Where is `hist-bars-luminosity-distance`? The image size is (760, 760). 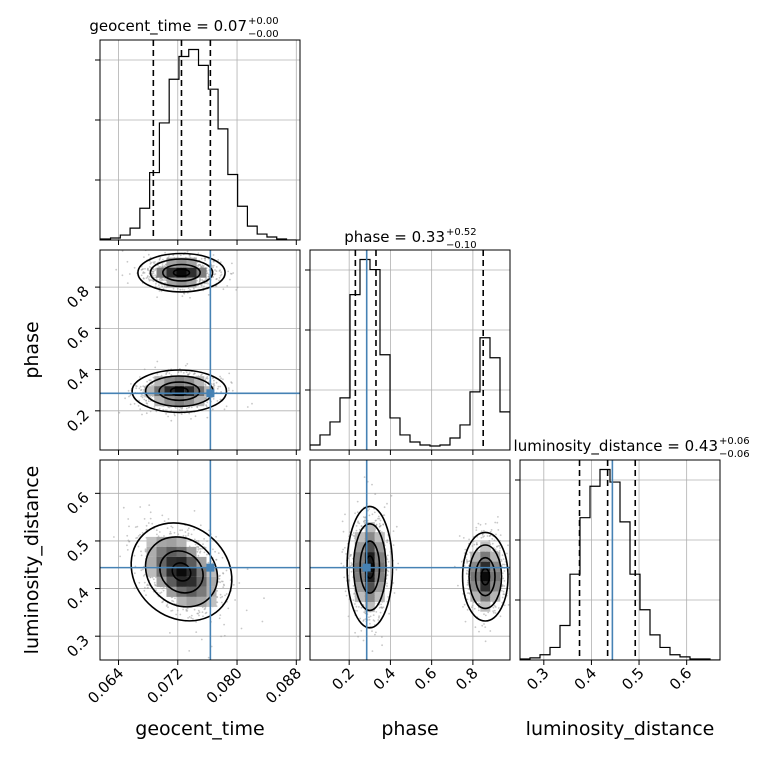 hist-bars-luminosity-distance is located at coordinates (620, 564).